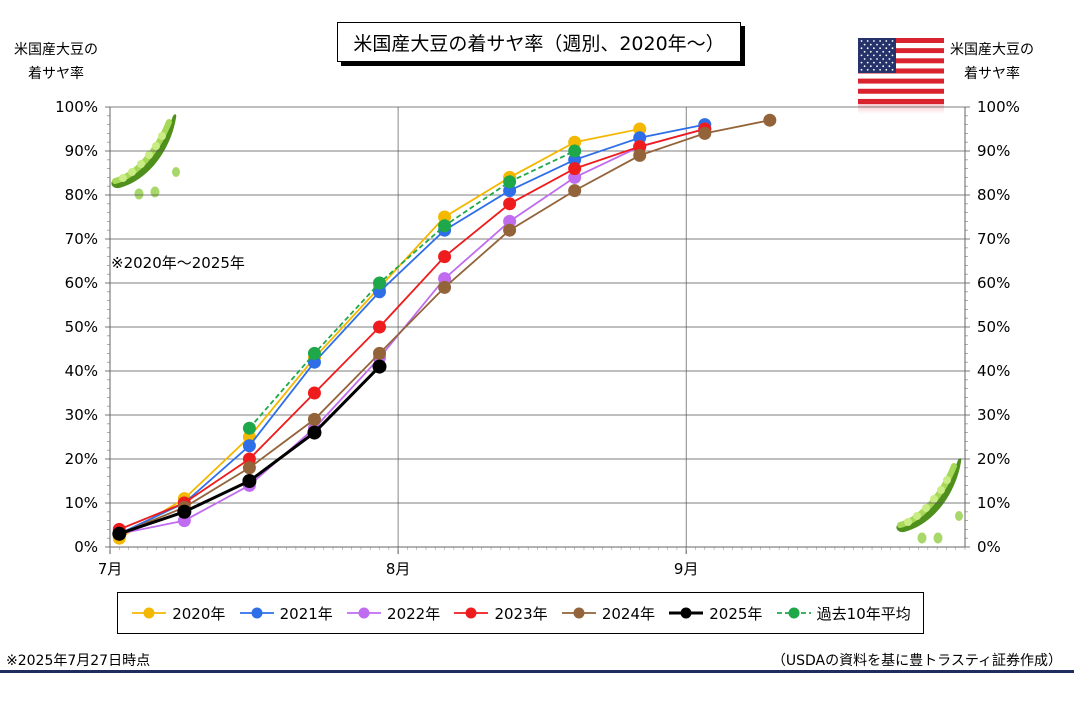 Image resolution: width=1074 pixels, height=707 pixels. Describe the element at coordinates (916, 661) in the screenshot. I see `footer-source-note: （USDAの資料を基に豊トラスティ証券作成）` at that location.